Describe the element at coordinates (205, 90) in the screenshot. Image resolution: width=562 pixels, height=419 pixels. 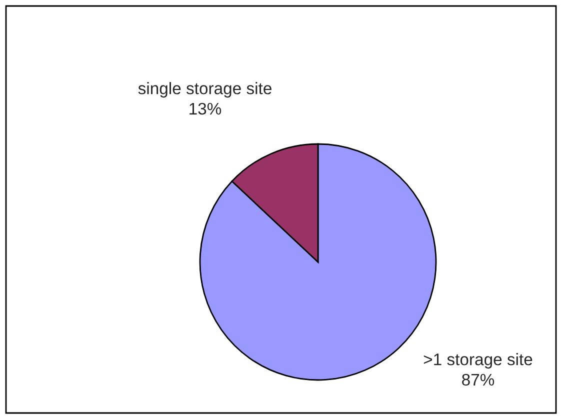
I see `slice-label: single storage site` at that location.